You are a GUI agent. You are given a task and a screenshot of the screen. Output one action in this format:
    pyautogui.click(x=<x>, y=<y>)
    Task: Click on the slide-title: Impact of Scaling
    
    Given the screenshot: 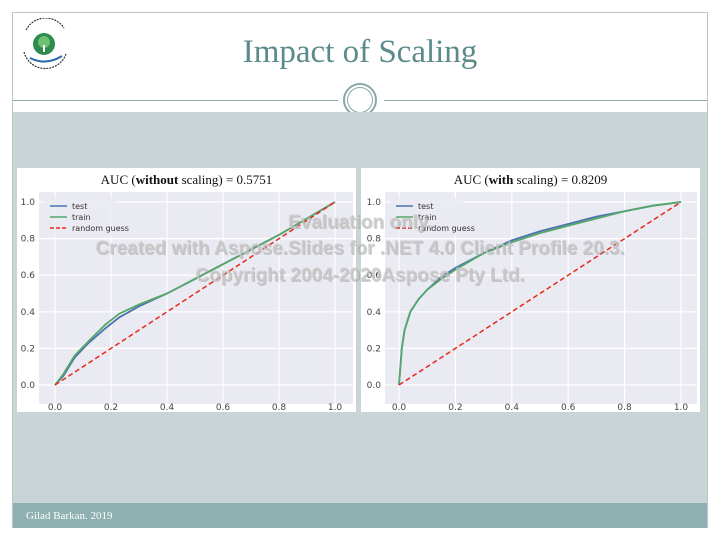 What is the action you would take?
    pyautogui.click(x=360, y=52)
    